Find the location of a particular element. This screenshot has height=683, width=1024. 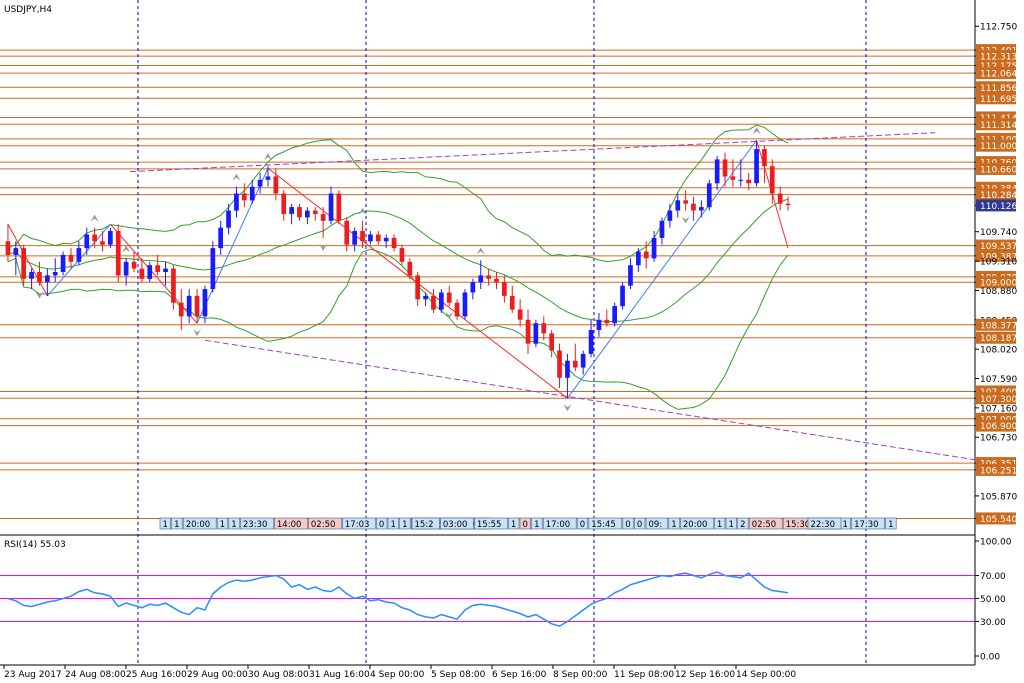

session-tag-0: 1 is located at coordinates (165, 523).